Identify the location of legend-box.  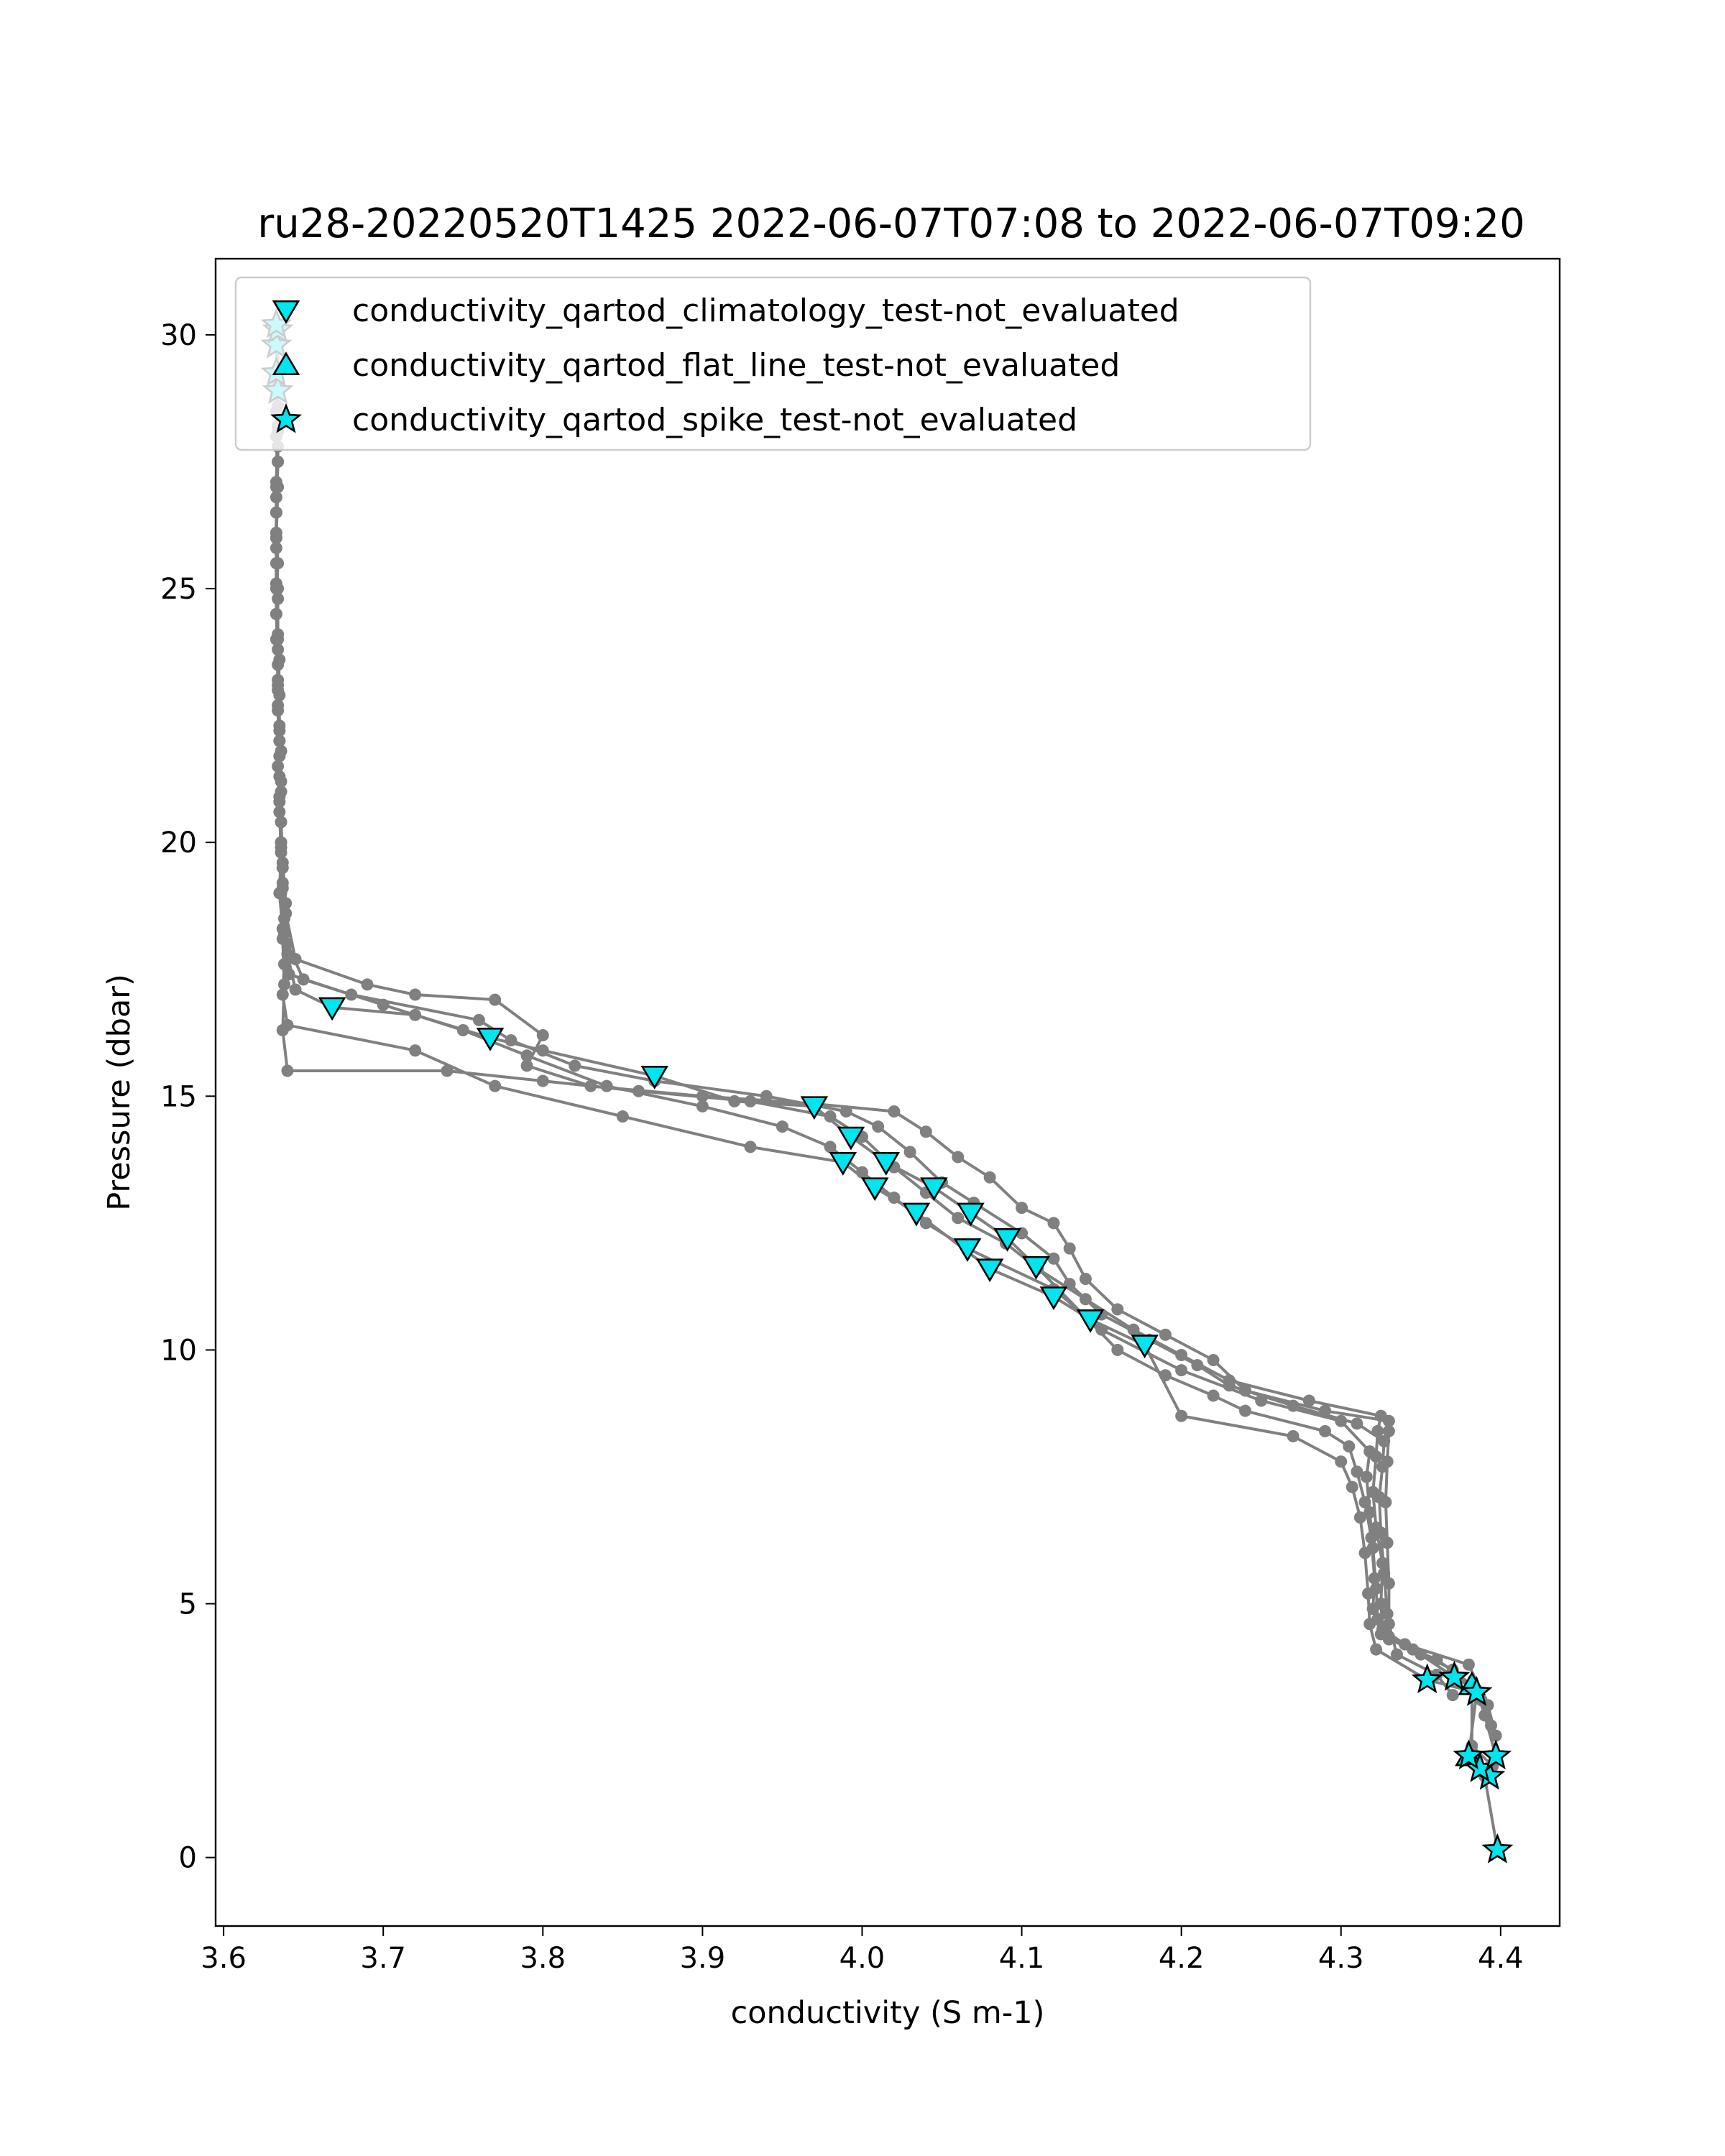
(773, 363).